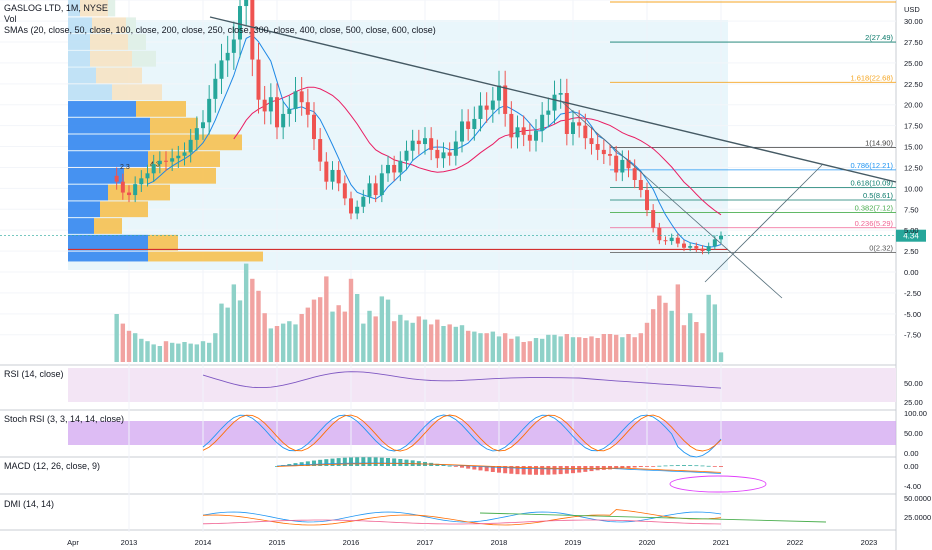 Image resolution: width=932 pixels, height=550 pixels. What do you see at coordinates (64, 419) in the screenshot?
I see `stoch-rsi-legend: Stoch RSI (3, 3, 14, 14, close)` at bounding box center [64, 419].